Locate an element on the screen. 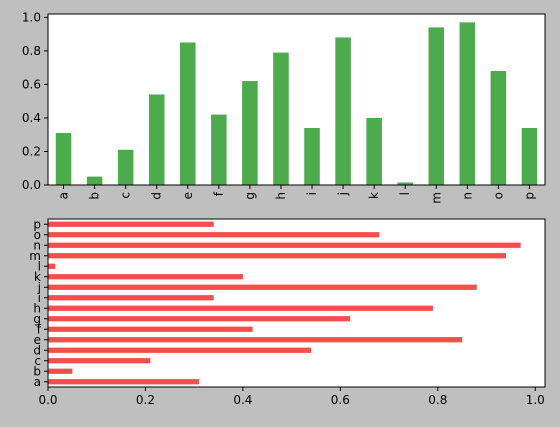  bottom-y-tick-label: e is located at coordinates (37, 340).